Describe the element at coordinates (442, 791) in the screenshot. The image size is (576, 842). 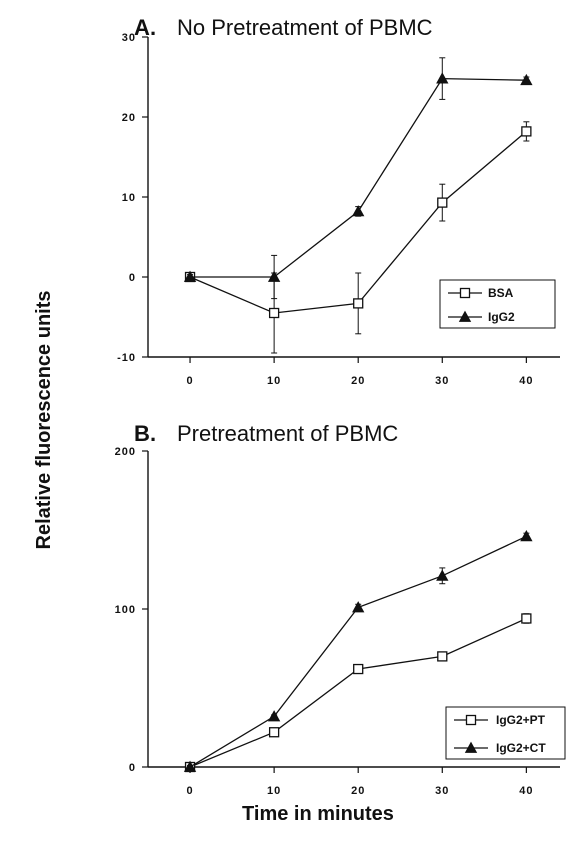
I see `panel-b-x-tick-label: 30` at that location.